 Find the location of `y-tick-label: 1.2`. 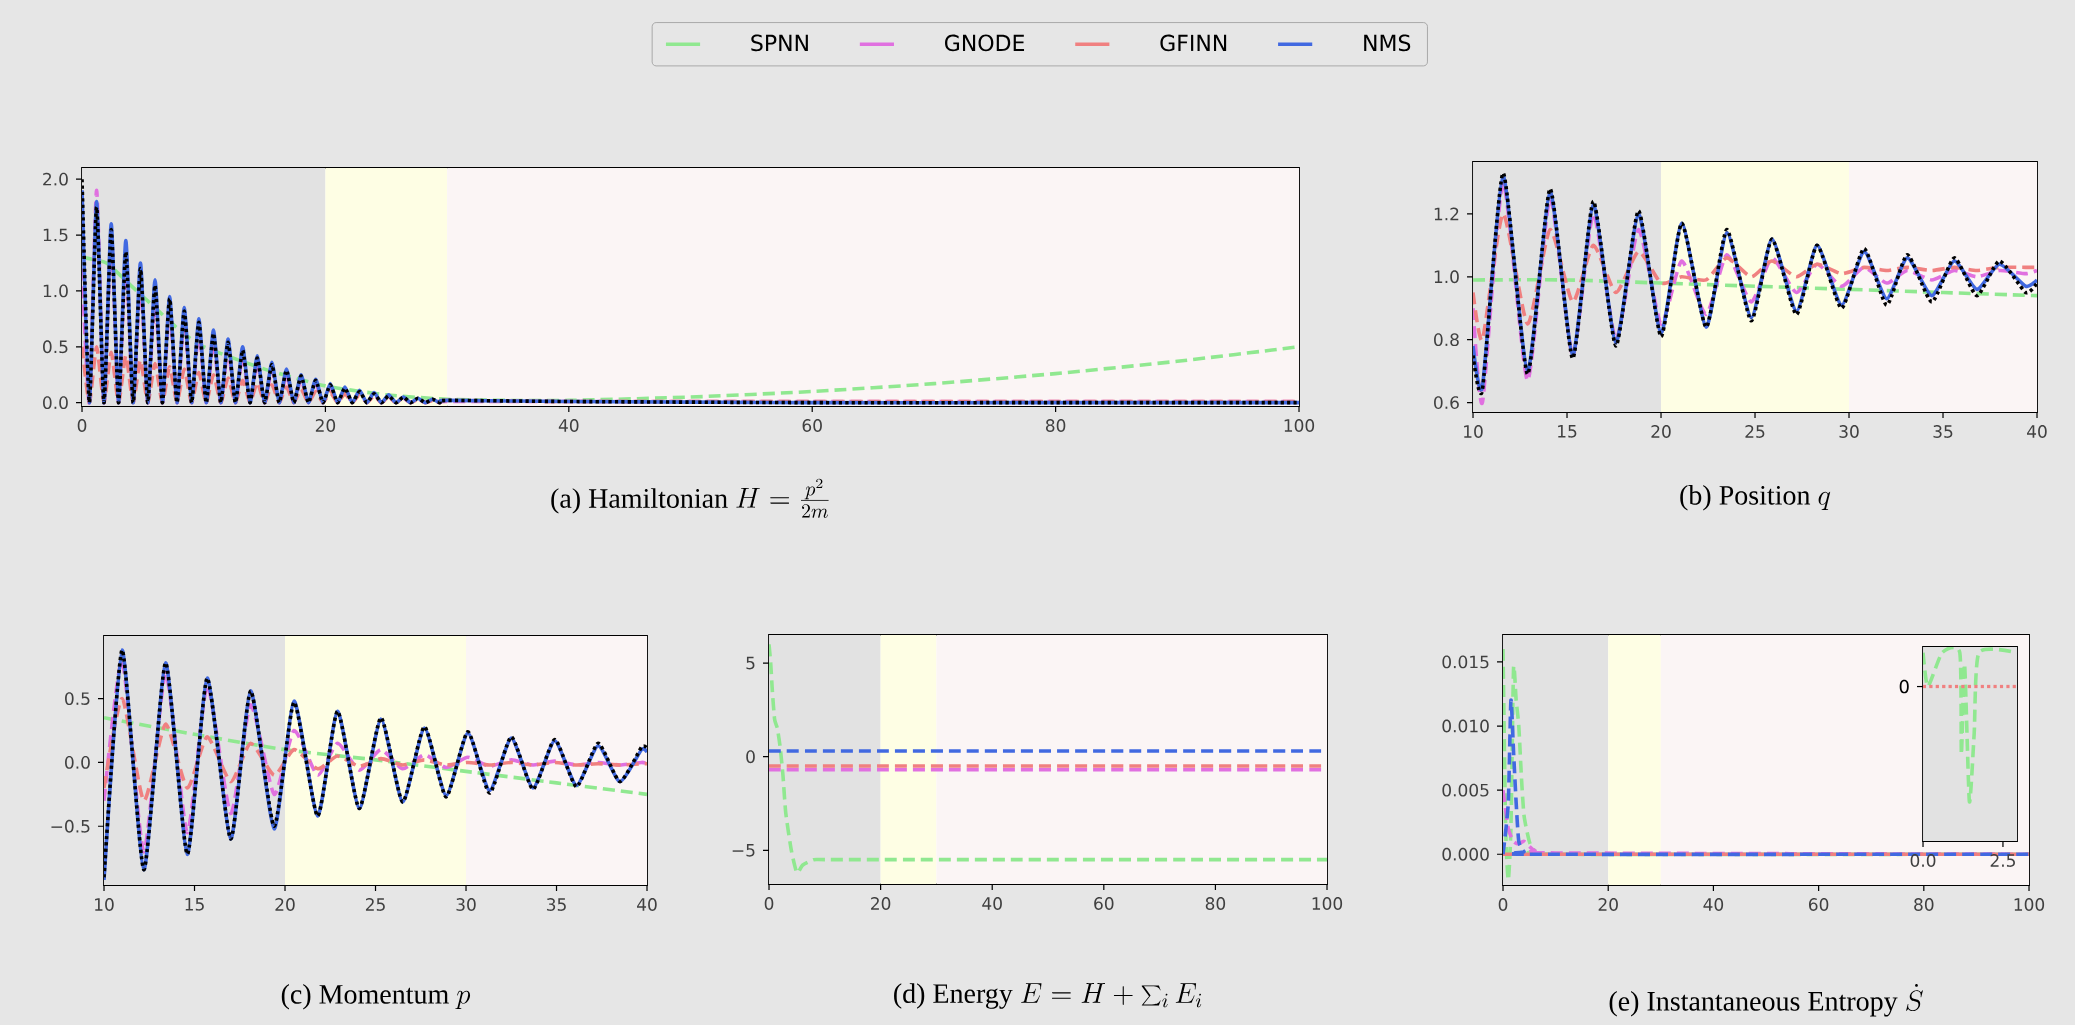

y-tick-label: 1.2 is located at coordinates (1446, 214).